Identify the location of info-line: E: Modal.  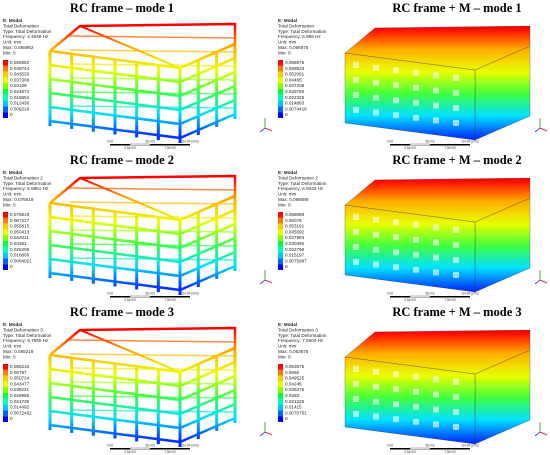
(12, 324).